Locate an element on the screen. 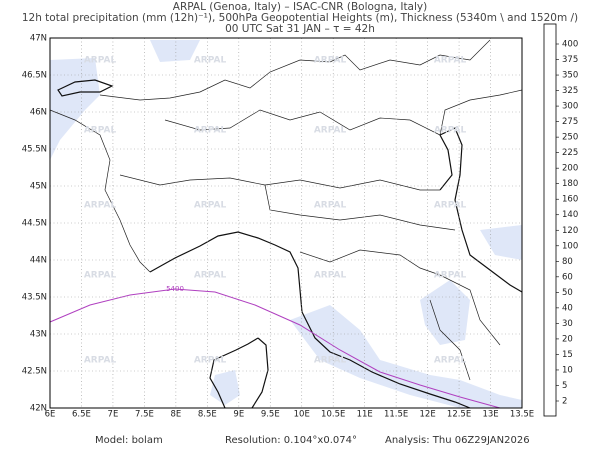  colorbar-label: 40 is located at coordinates (567, 308).